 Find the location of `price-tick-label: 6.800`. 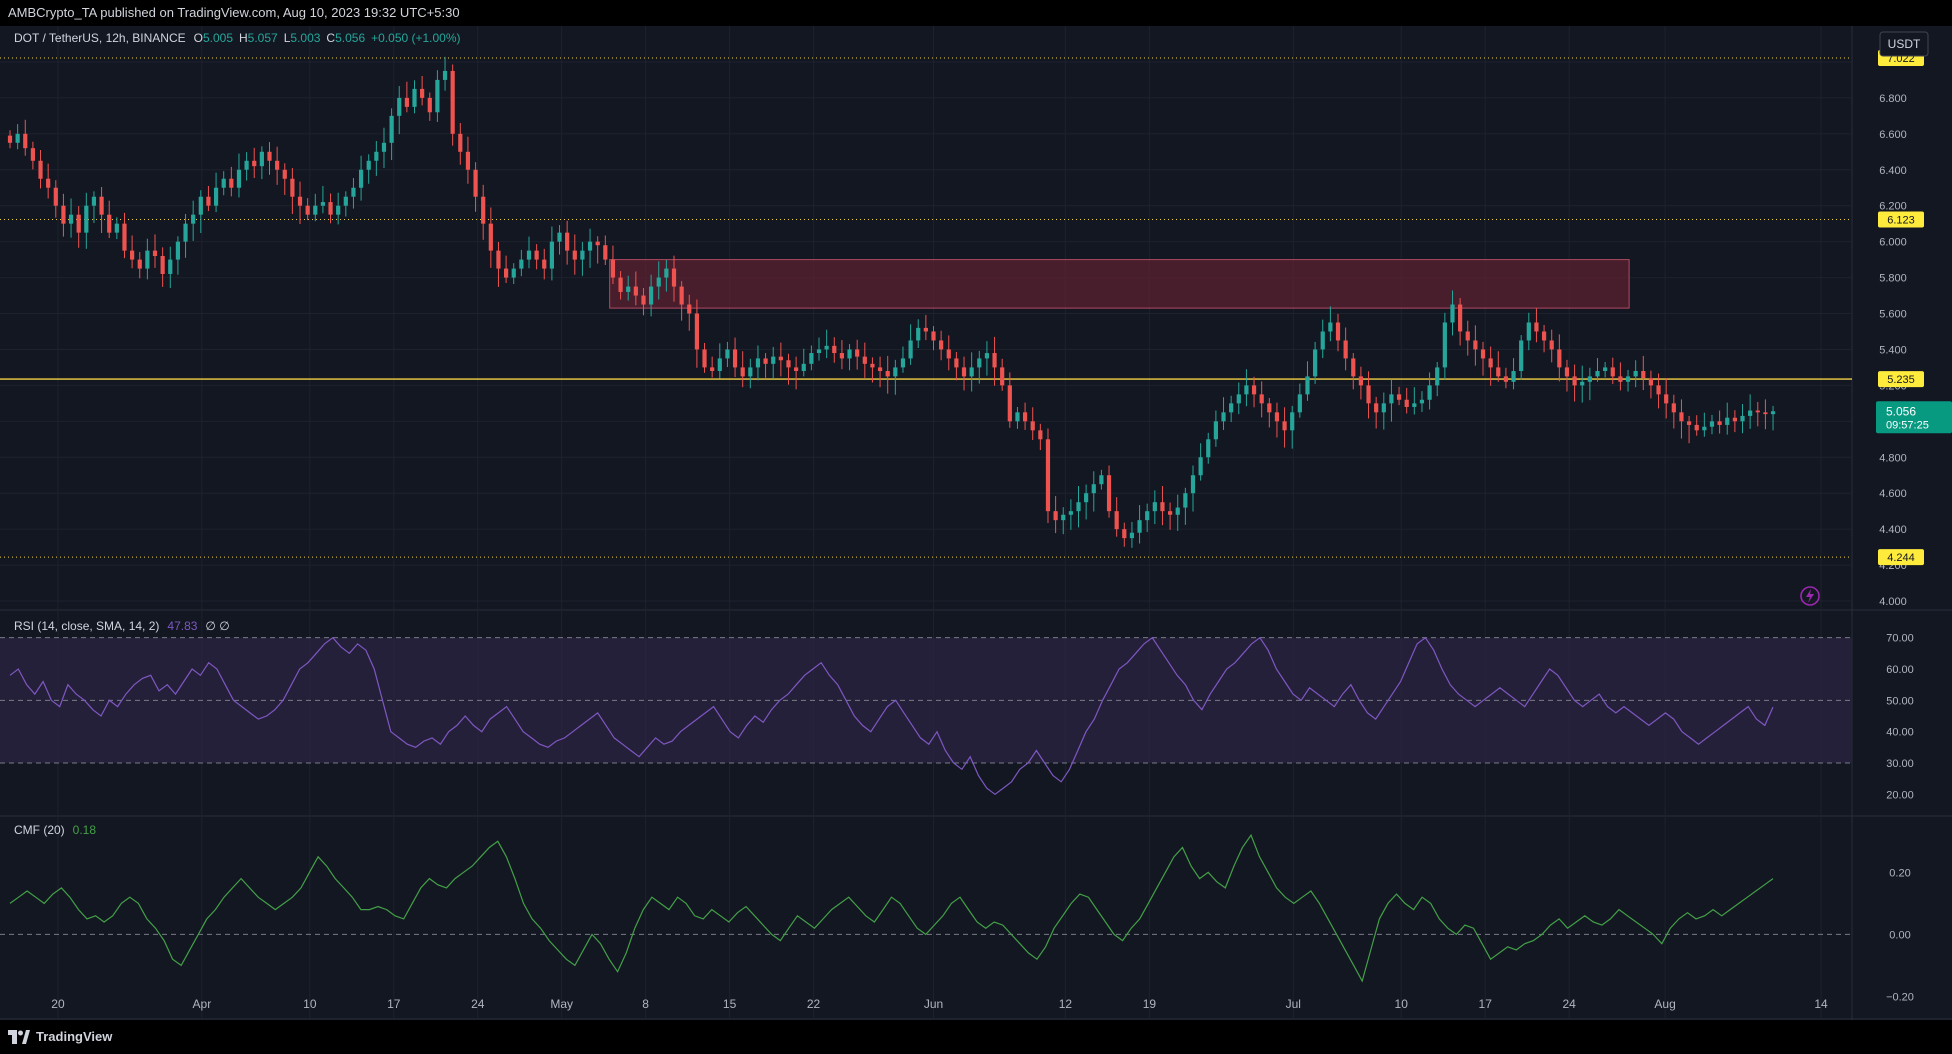

price-tick-label: 6.800 is located at coordinates (1893, 99).